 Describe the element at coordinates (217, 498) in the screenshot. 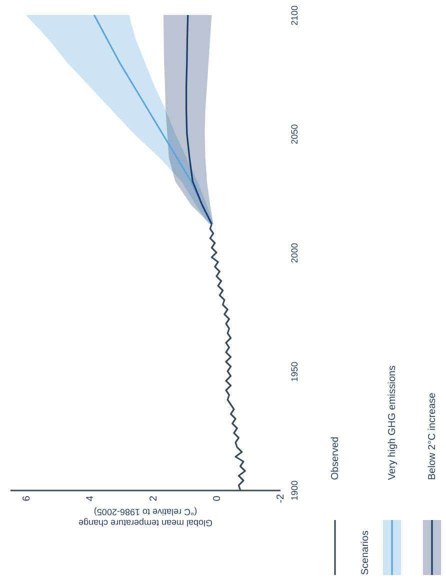

I see `x-tick-label: 0` at that location.